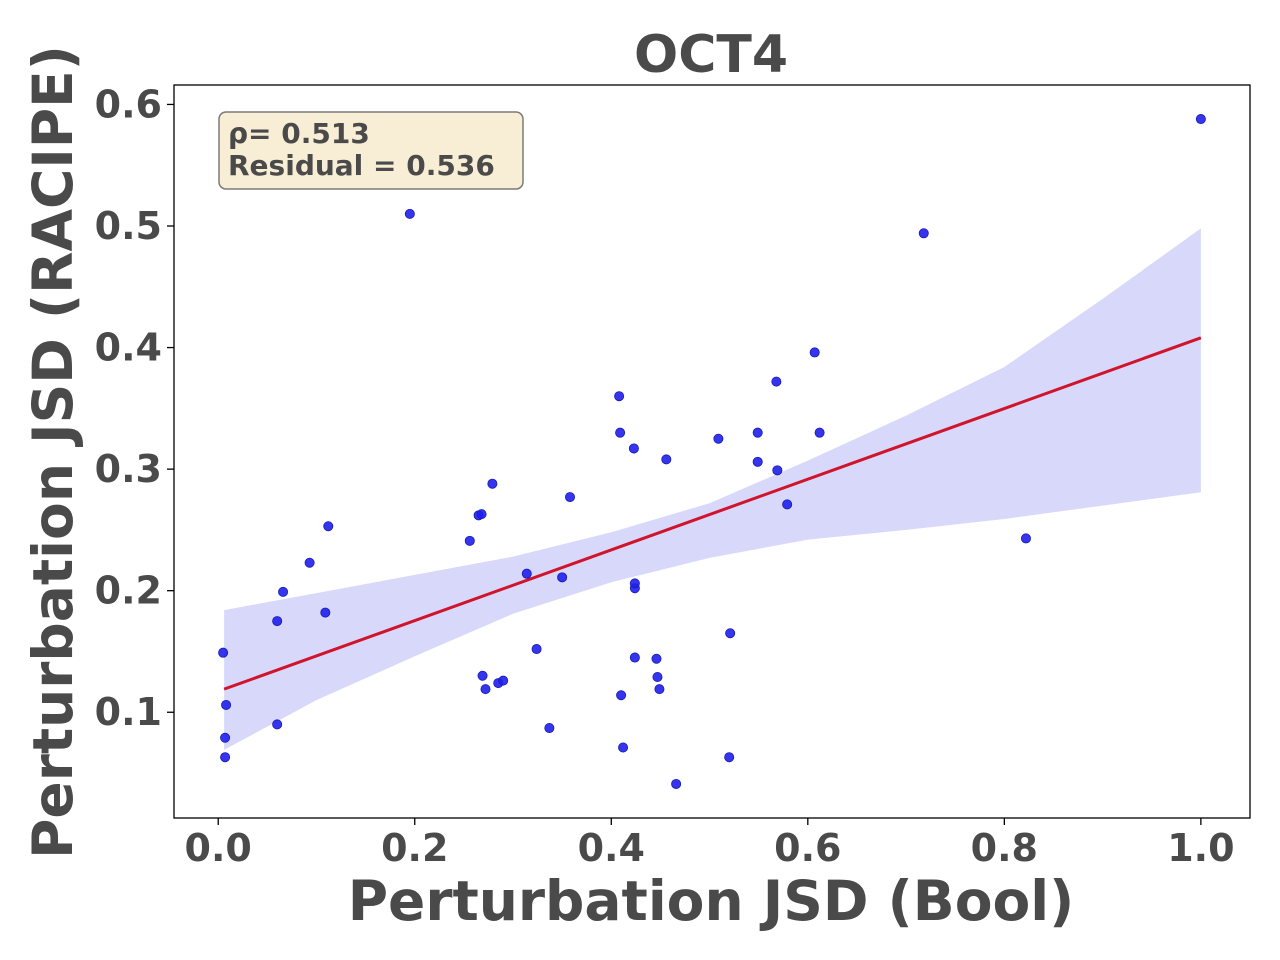 The image size is (1280, 960). Describe the element at coordinates (128, 104) in the screenshot. I see `y-tick-label: 0.6` at that location.